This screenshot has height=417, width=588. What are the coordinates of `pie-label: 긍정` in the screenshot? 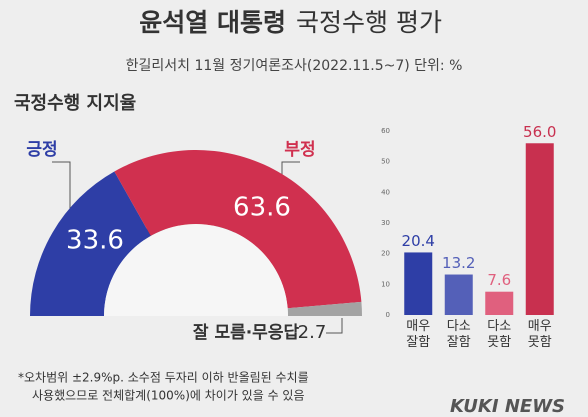 It's located at (41, 150).